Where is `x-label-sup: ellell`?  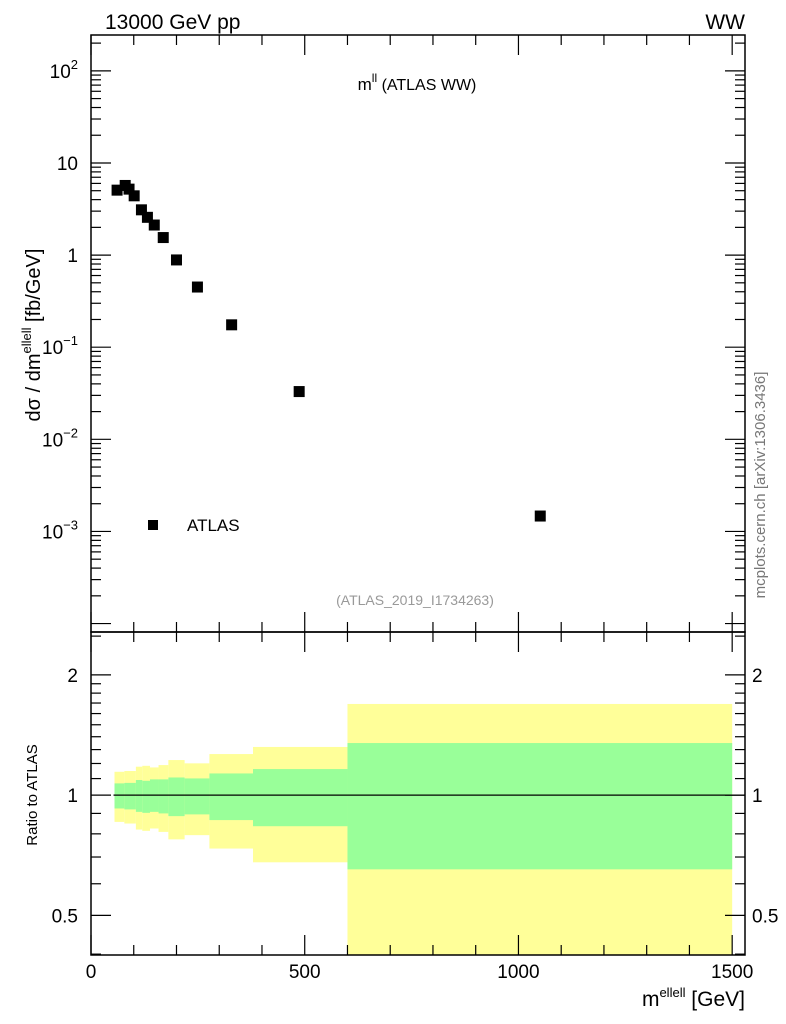
x-label-sup: ellell is located at coordinates (672, 992).